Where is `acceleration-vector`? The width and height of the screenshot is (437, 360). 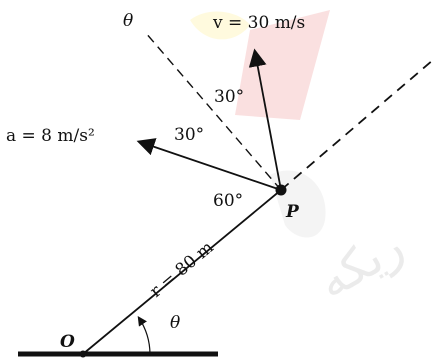 acceleration-vector is located at coordinates (209, 164).